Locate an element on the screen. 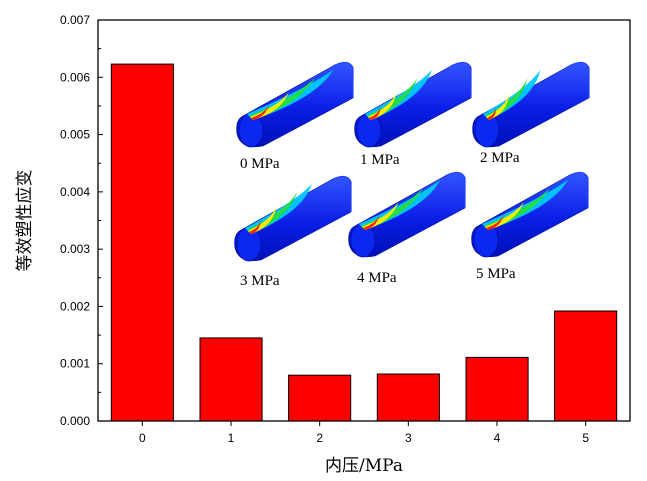 Image resolution: width=647 pixels, height=481 pixels. y-axis: 0.000 0.001 0.002 0.003 0.004 0.005 0.006 0.007 is located at coordinates (81, 220).